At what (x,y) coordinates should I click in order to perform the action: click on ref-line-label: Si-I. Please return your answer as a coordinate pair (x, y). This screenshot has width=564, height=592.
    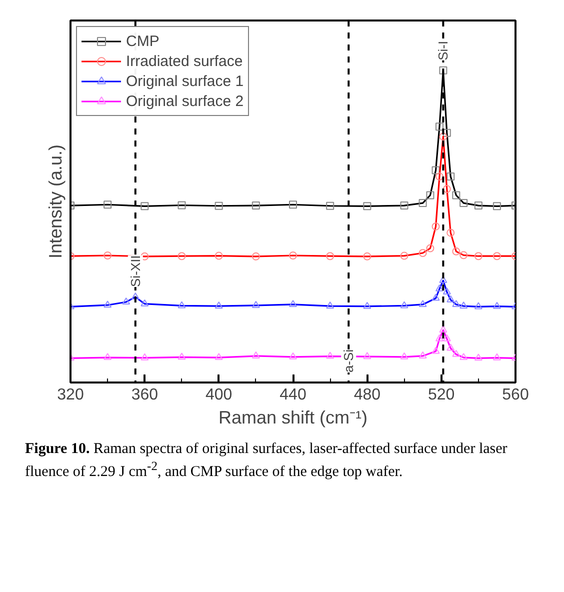
    Looking at the image, I should click on (443, 50).